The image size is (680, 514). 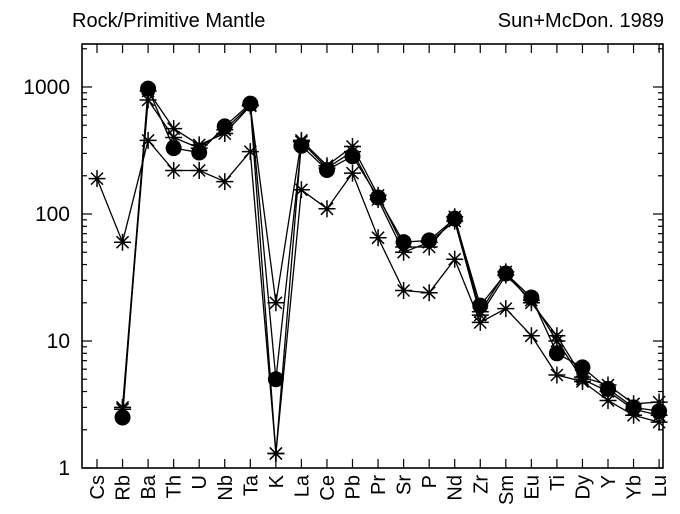 What do you see at coordinates (277, 481) in the screenshot?
I see `x-tick-label: K` at bounding box center [277, 481].